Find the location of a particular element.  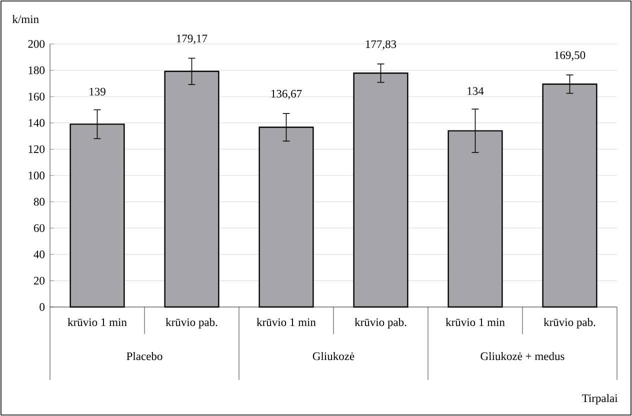

y-tick-label: 80 is located at coordinates (39, 202).